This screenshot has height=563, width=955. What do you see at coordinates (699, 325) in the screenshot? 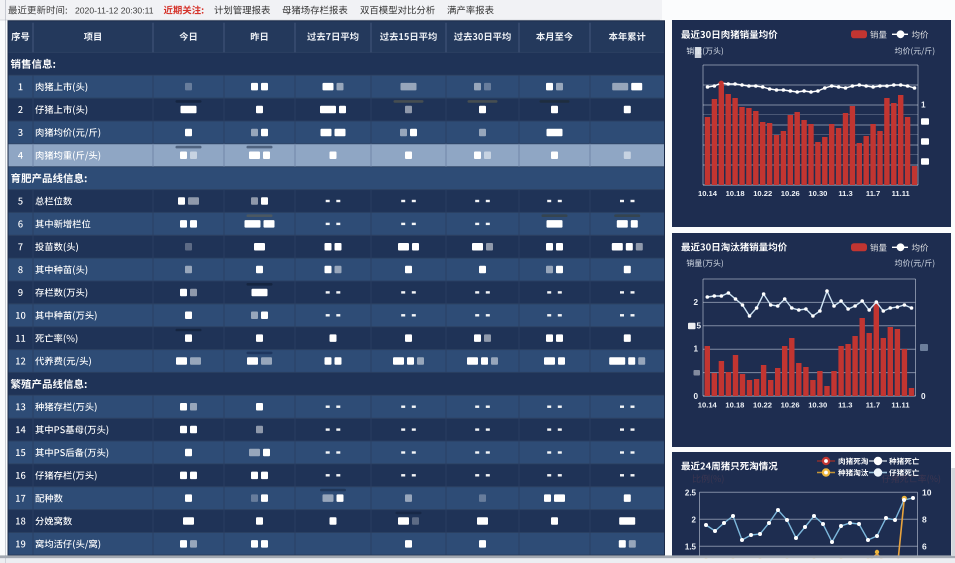
I see `svg-text: 5` at bounding box center [699, 325].